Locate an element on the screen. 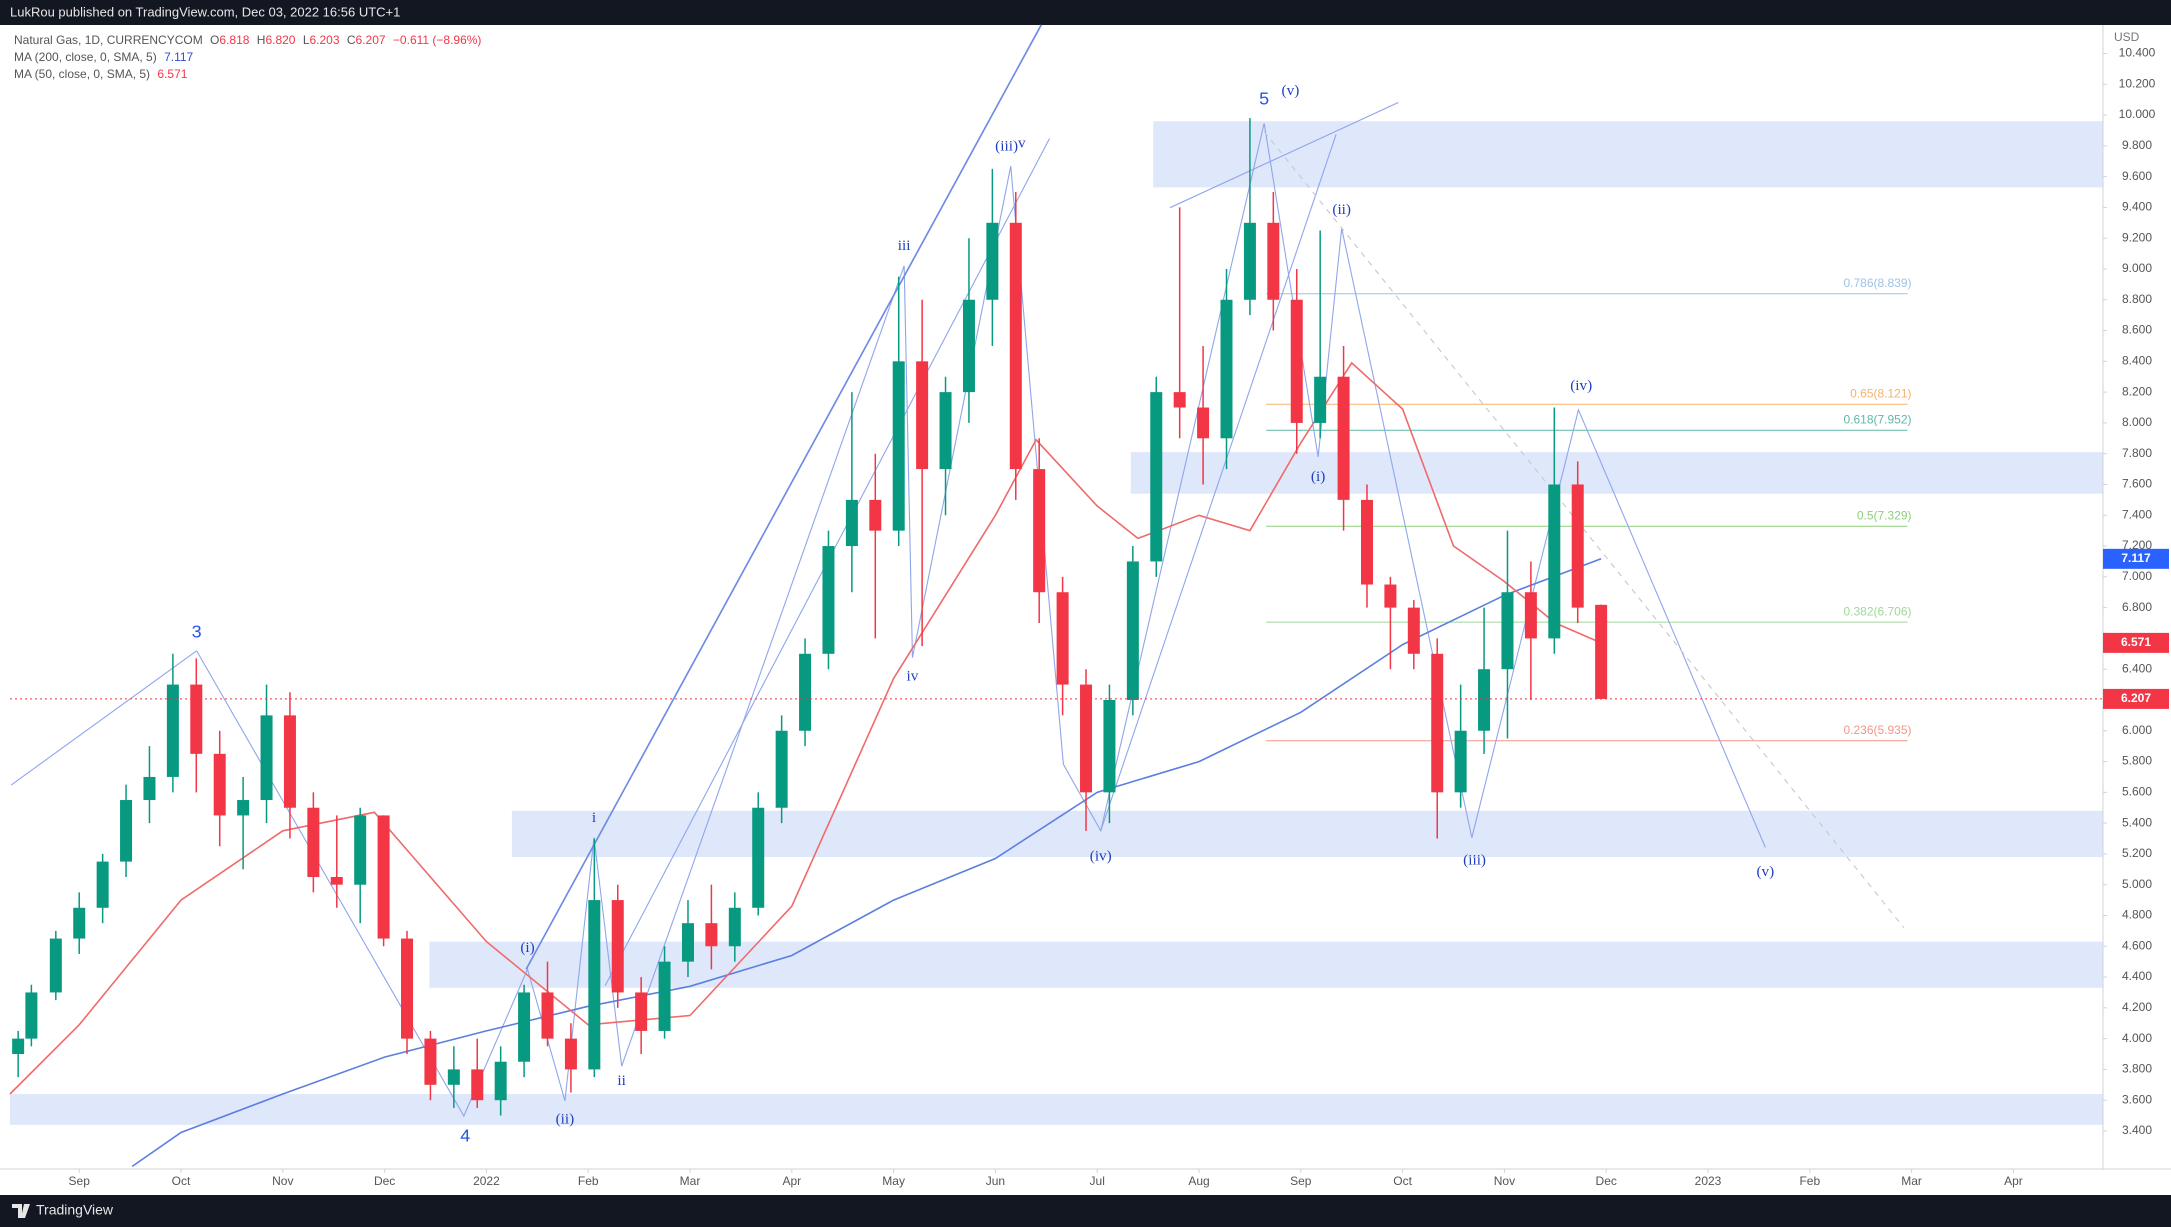 The image size is (2171, 1227). y-tick-label: 9.000 is located at coordinates (2137, 268).